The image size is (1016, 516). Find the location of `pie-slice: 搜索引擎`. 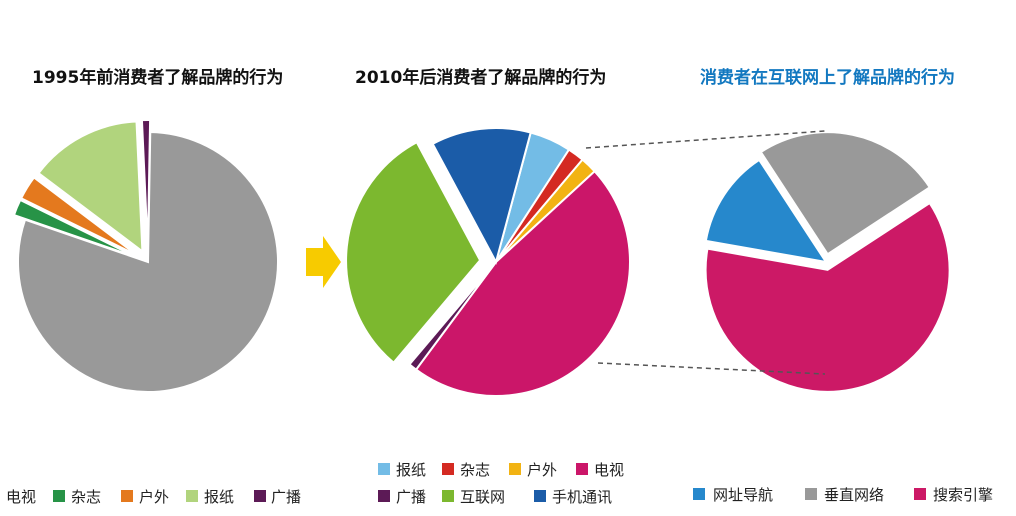

pie-slice: 搜索引擎 is located at coordinates (827, 297).